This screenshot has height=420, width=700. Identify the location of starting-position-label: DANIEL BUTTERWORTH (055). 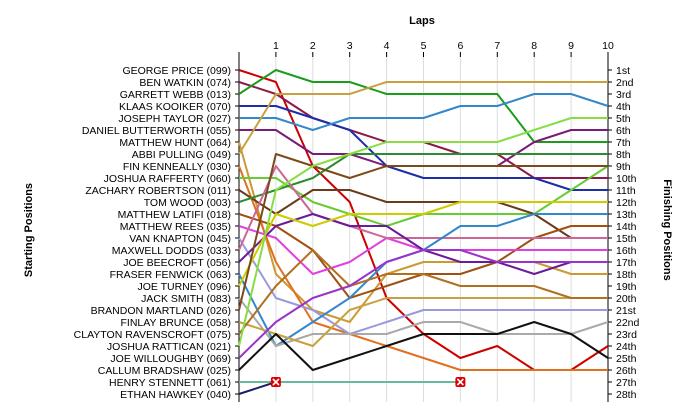
(156, 131).